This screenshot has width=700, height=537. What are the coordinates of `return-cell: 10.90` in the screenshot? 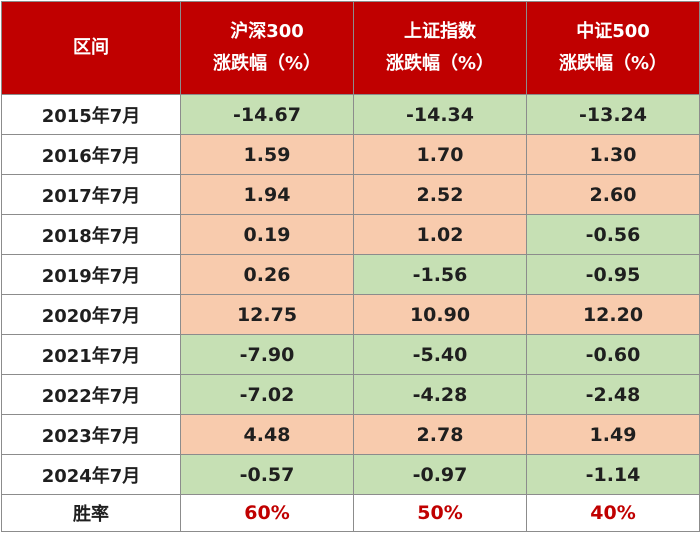 It's located at (440, 314).